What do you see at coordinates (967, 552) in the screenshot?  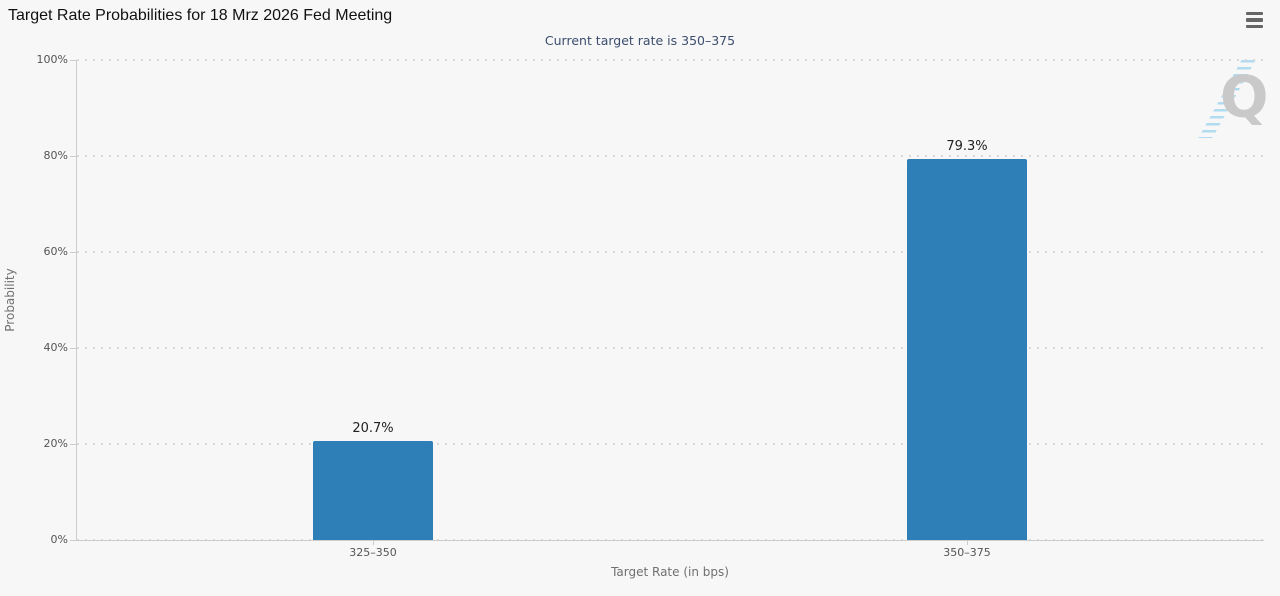 I see `x-tick-label: 350–375` at bounding box center [967, 552].